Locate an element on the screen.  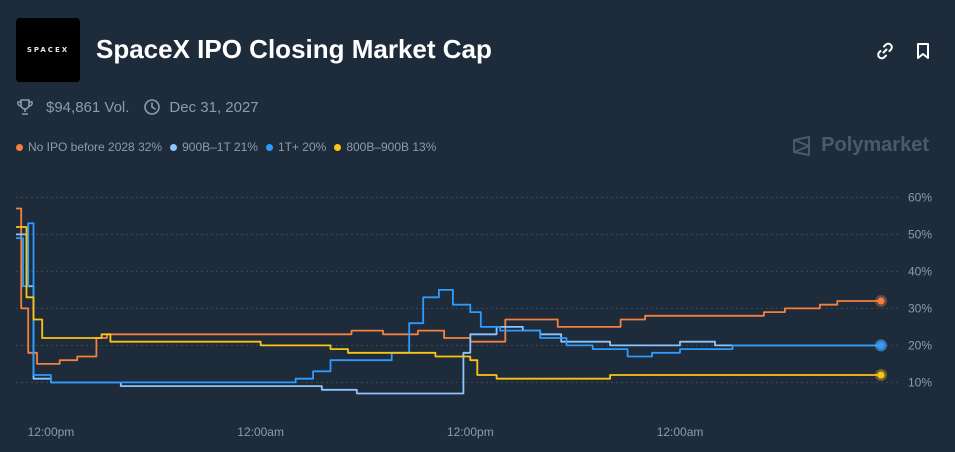
end-date-info: Dec 31, 2027 is located at coordinates (201, 107).